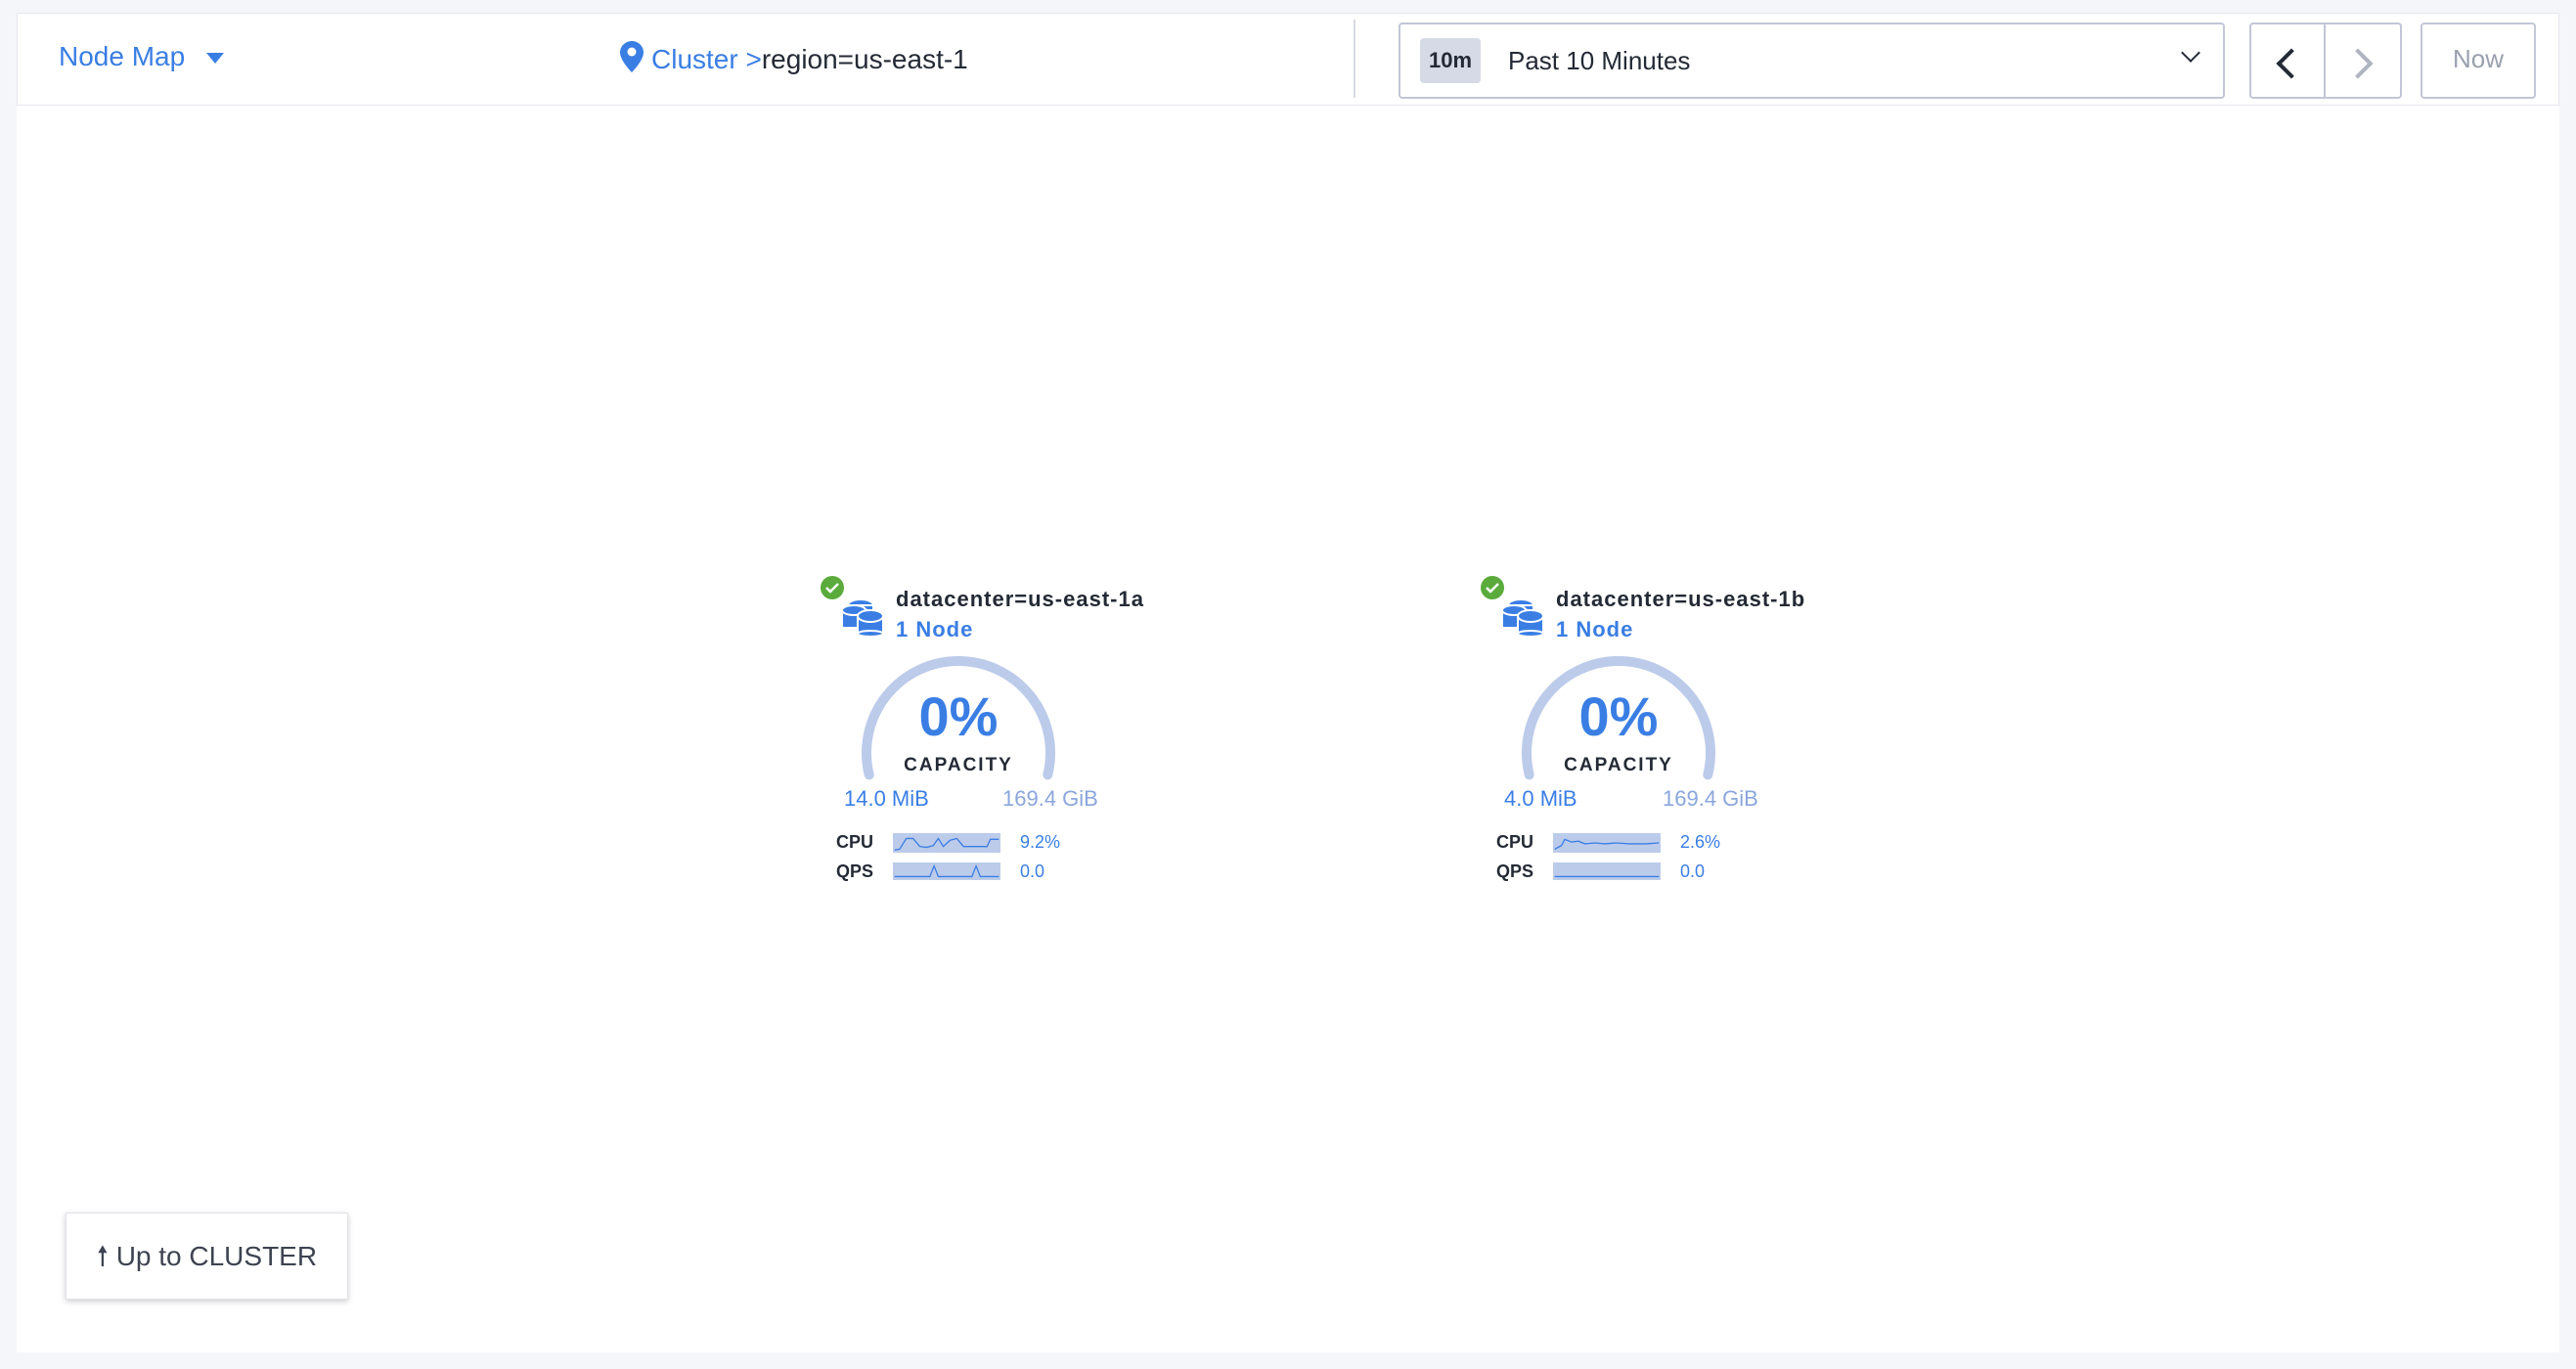 The height and width of the screenshot is (1369, 2576). I want to click on up-button-label: Up to CLUSTER, so click(216, 1256).